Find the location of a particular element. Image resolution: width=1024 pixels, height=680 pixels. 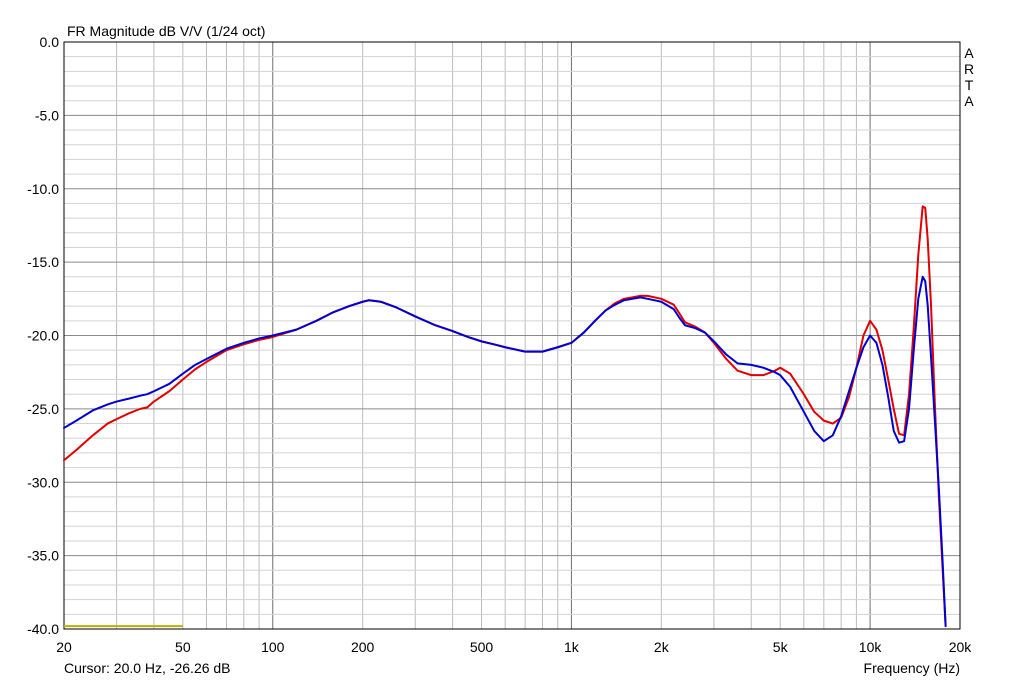

watermark-letter: R is located at coordinates (969, 69).